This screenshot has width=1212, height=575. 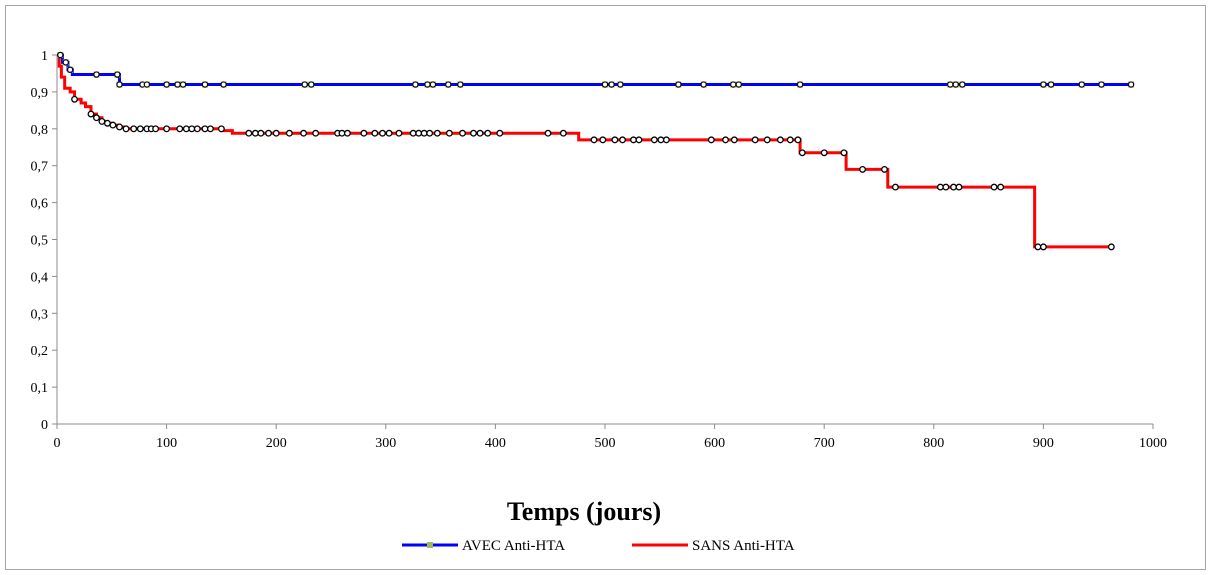 What do you see at coordinates (40, 314) in the screenshot?
I see `y-tick-label: 0,3` at bounding box center [40, 314].